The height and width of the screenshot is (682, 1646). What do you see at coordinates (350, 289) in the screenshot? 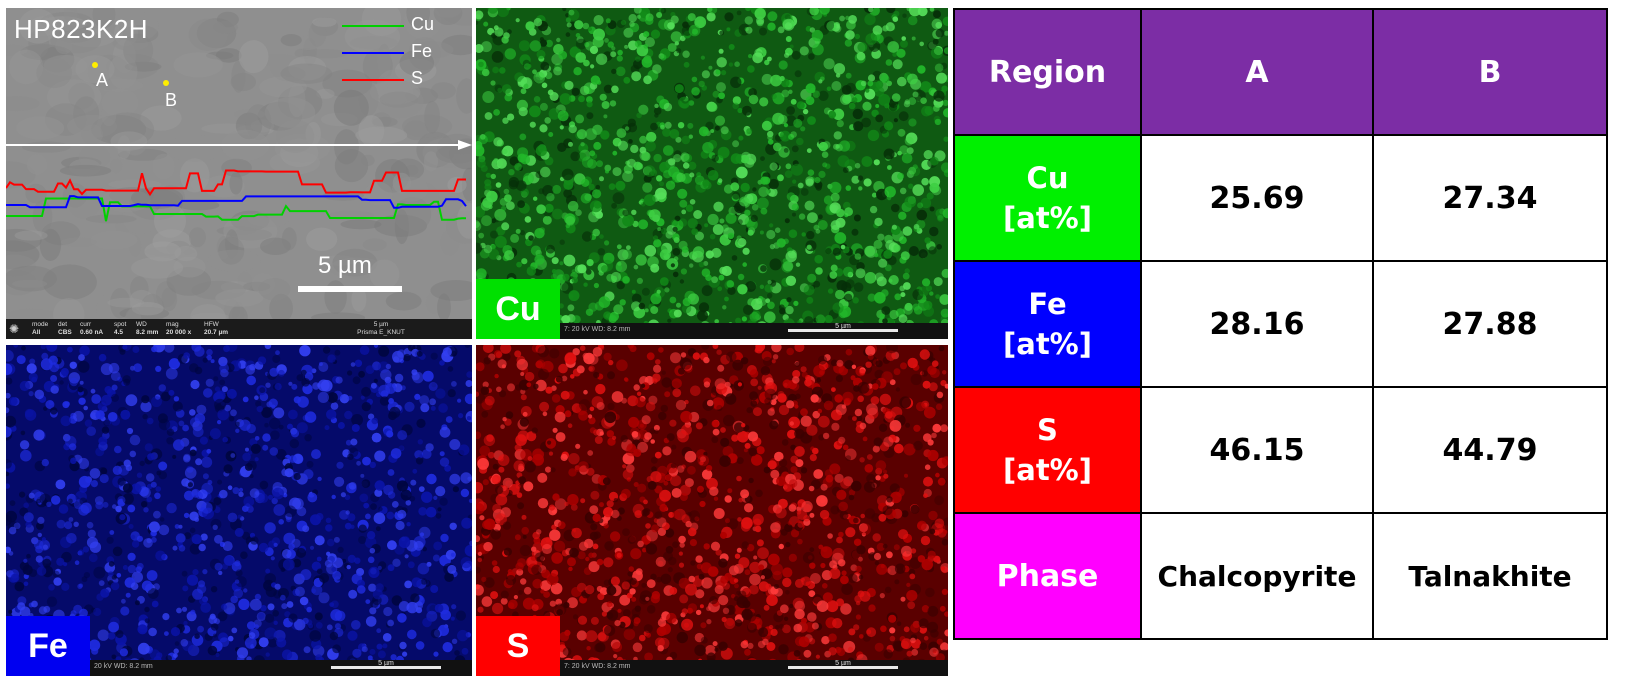
I see `scale-bar` at bounding box center [350, 289].